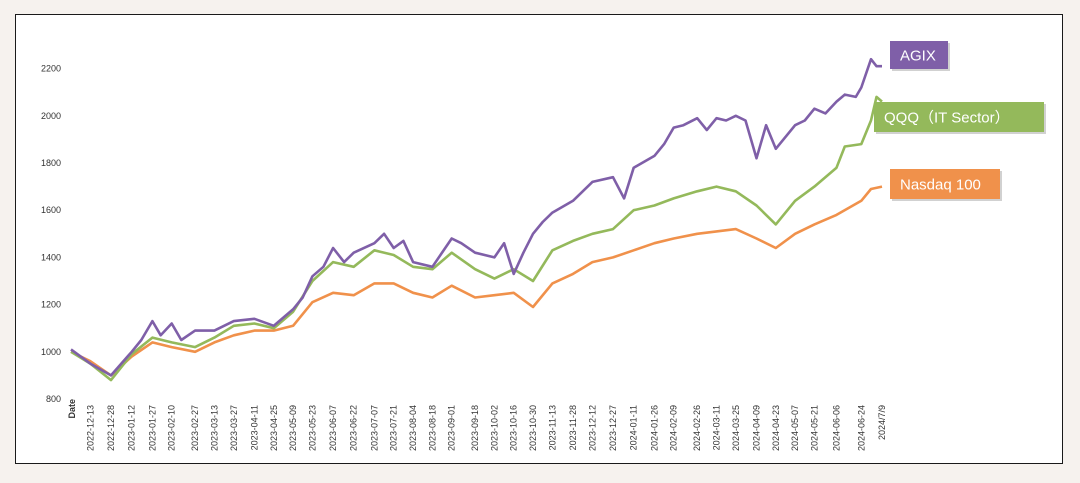  I want to click on x-tick-label: 2023-11-28, so click(573, 427).